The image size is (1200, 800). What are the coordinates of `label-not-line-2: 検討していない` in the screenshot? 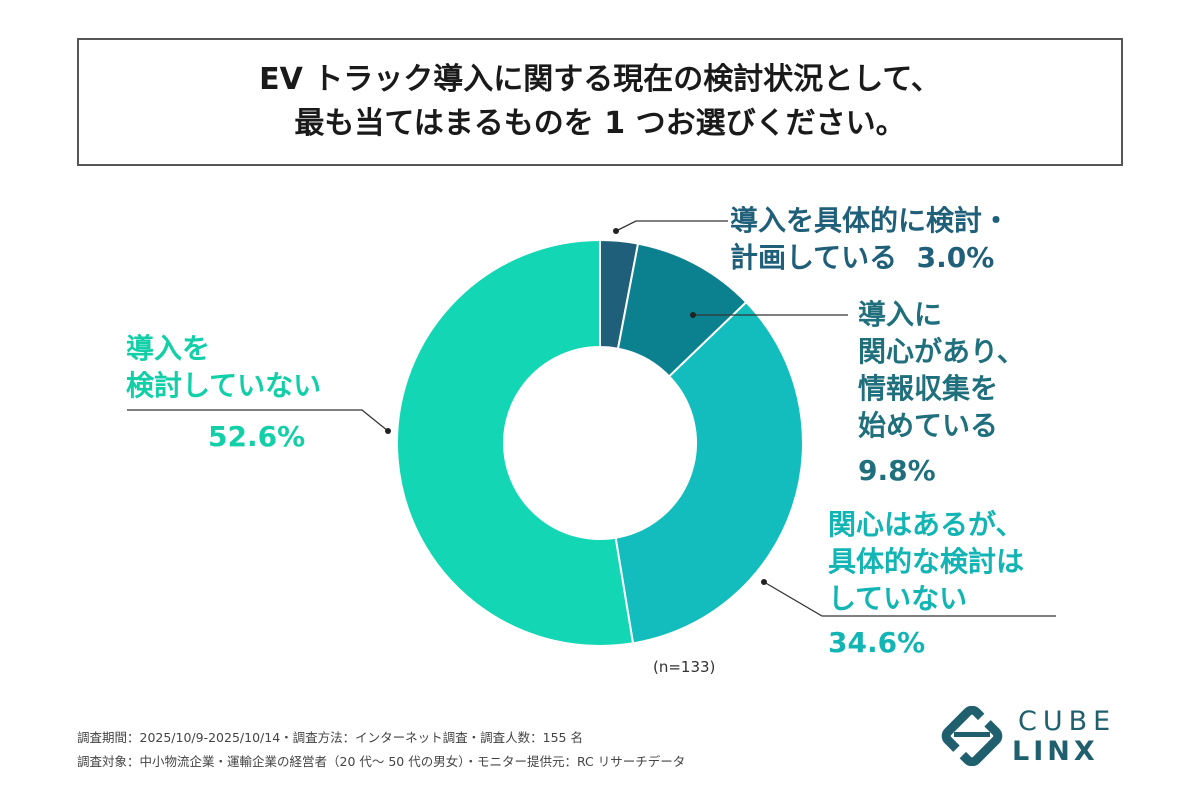 It's located at (224, 385).